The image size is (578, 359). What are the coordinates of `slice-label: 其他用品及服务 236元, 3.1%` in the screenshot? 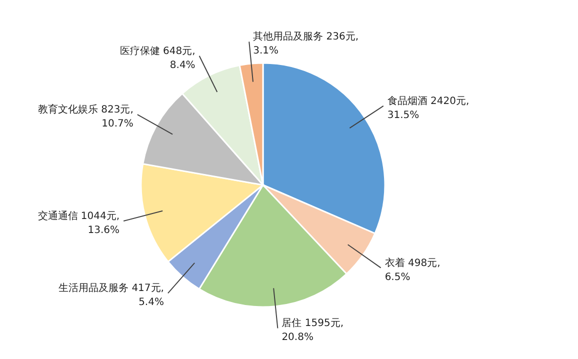 It's located at (306, 43).